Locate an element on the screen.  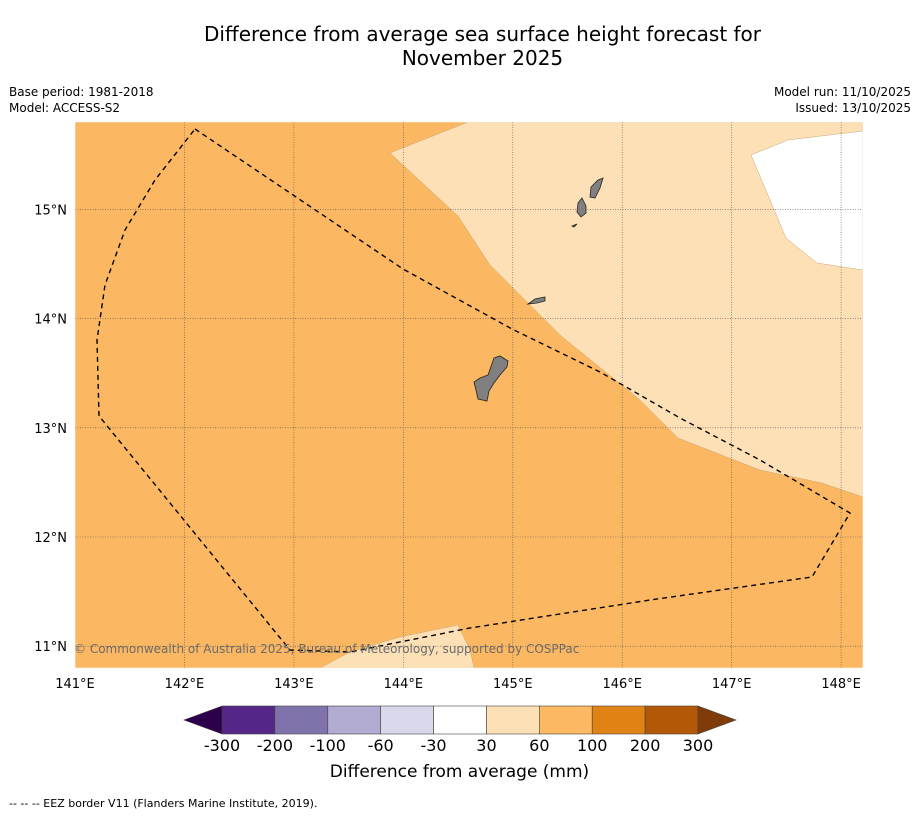
islands is located at coordinates (538, 289).